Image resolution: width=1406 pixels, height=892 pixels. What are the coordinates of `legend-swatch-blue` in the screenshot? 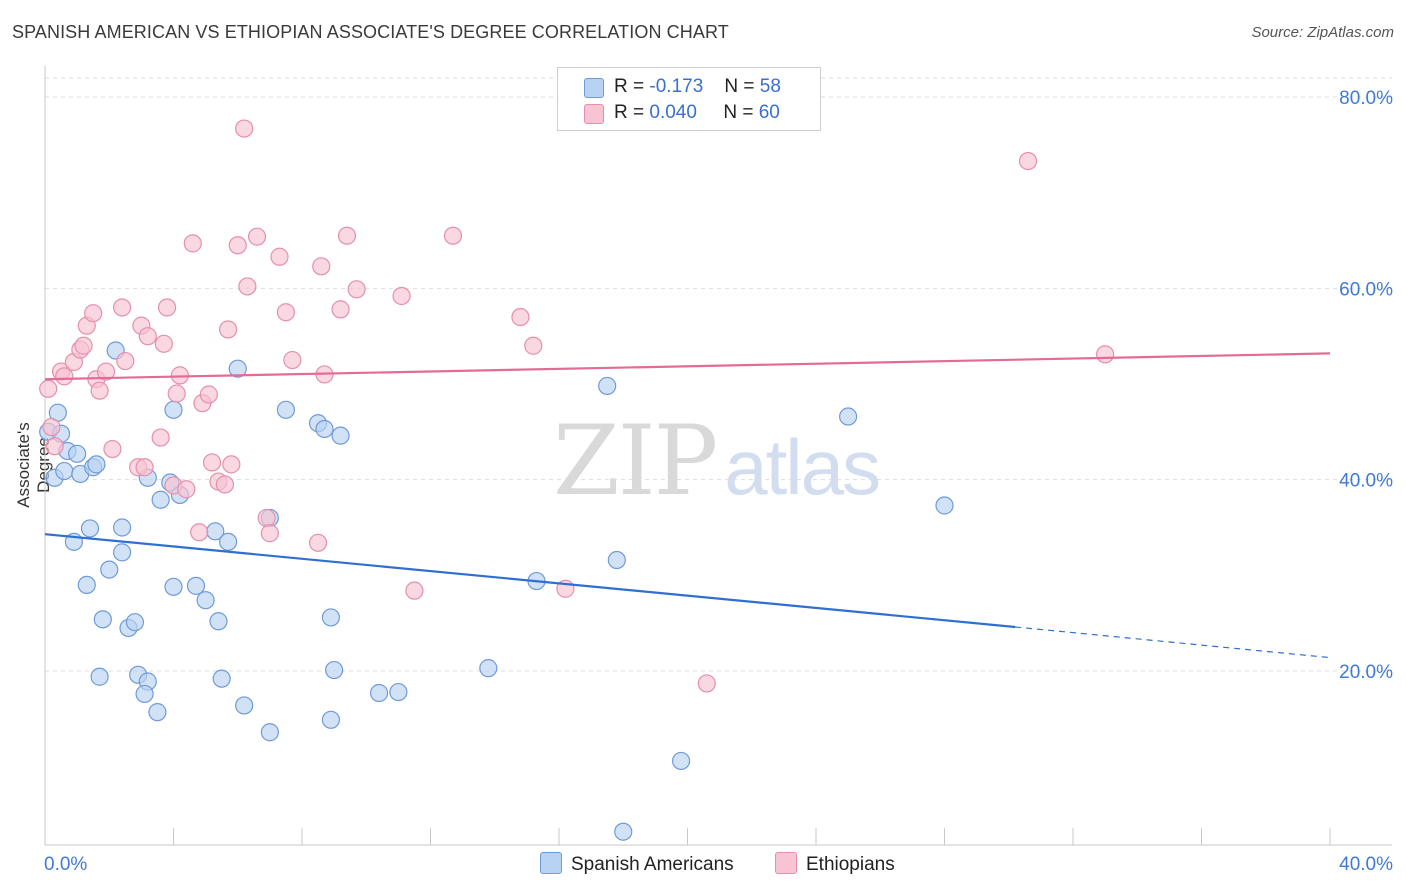 It's located at (594, 88).